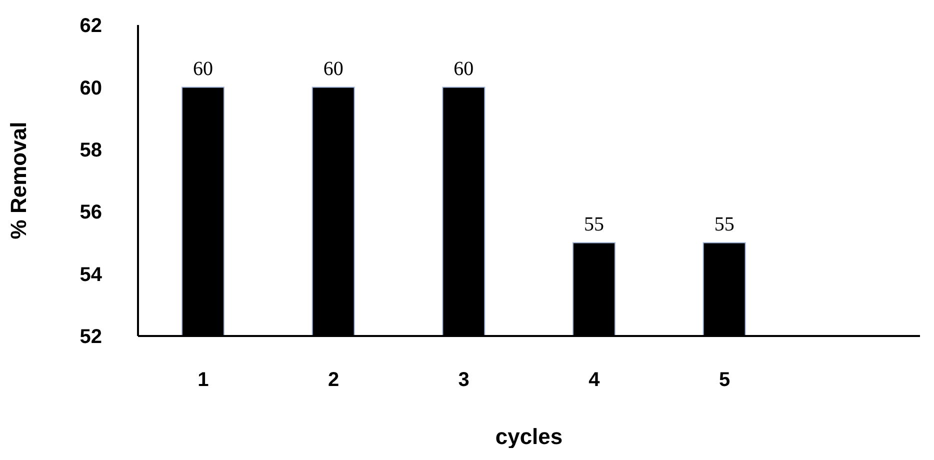 The image size is (934, 460). What do you see at coordinates (91, 26) in the screenshot?
I see `y-tick-label: 62` at bounding box center [91, 26].